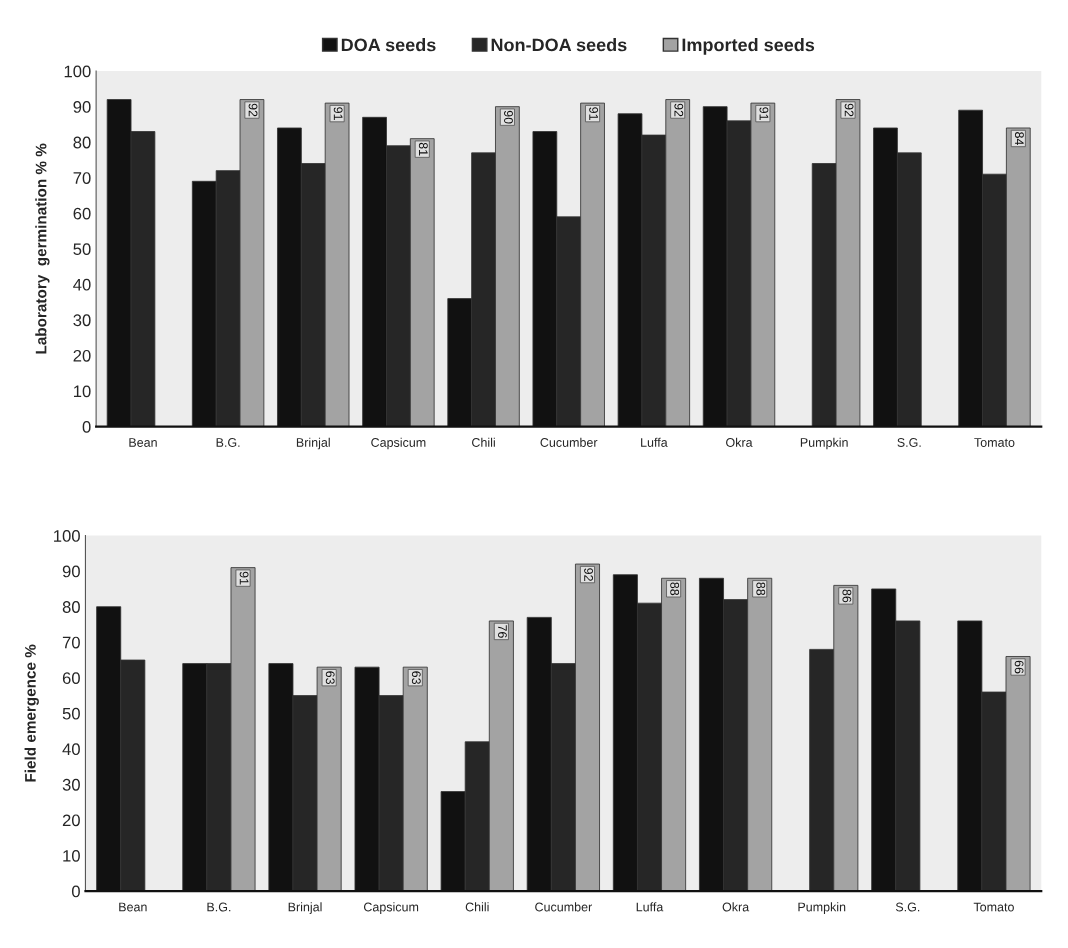  Describe the element at coordinates (388, 45) in the screenshot. I see `legend-label: DOA seeds` at that location.